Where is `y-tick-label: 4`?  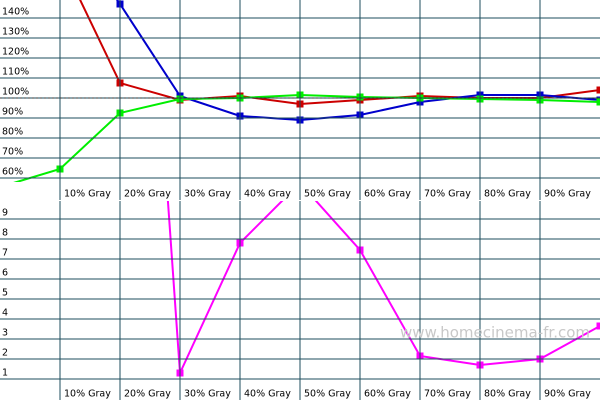
y-tick-label: 4 is located at coordinates (5, 313).